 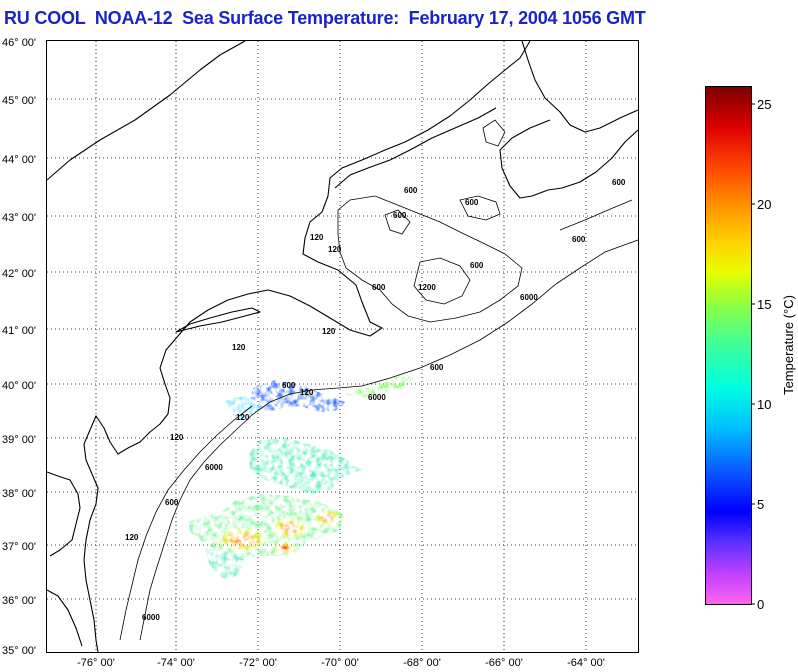 I want to click on latitude-label: 35° 00', so click(x=19, y=651).